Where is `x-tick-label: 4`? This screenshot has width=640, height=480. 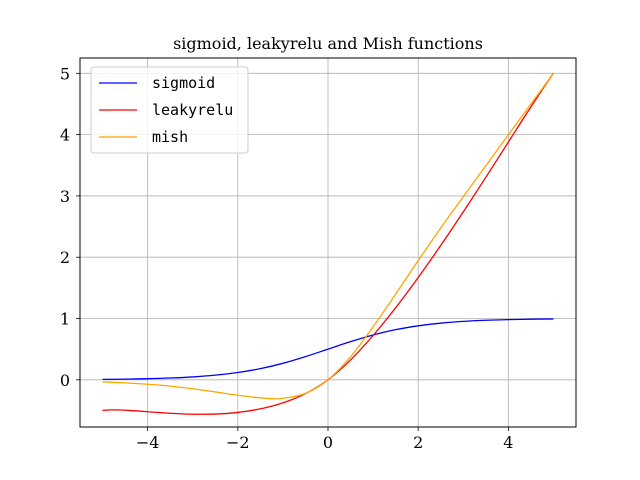 x-tick-label: 4 is located at coordinates (508, 442).